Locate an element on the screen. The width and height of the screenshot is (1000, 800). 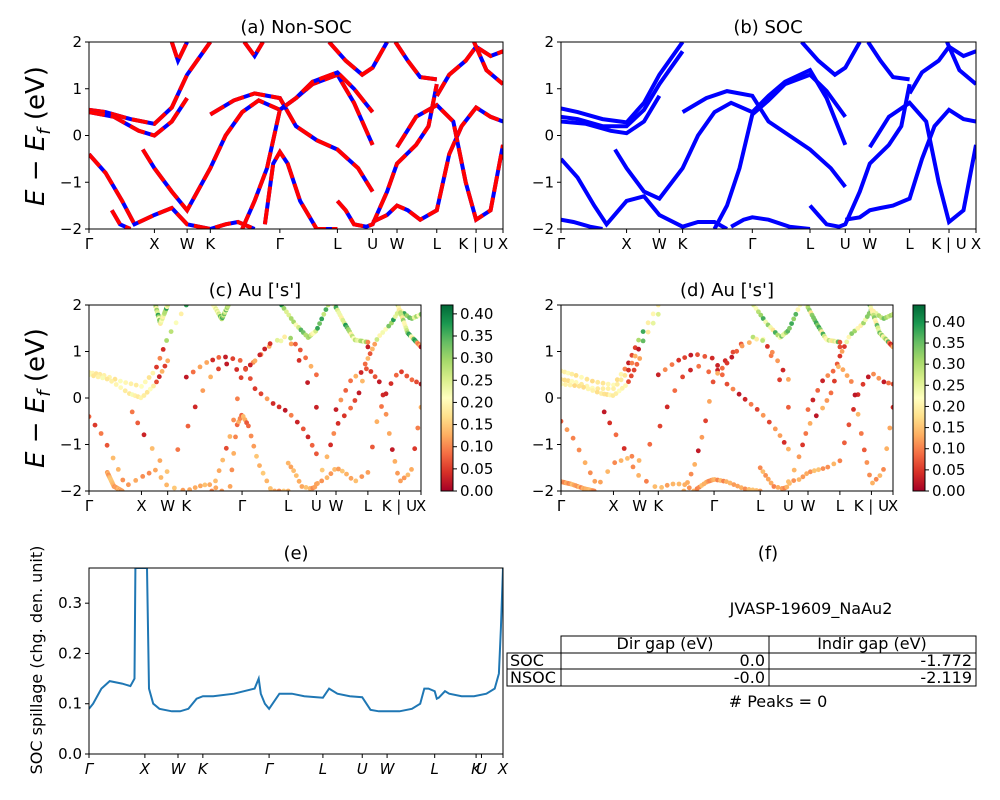
panel-a-title: (a) Non-SOC is located at coordinates (295, 27).